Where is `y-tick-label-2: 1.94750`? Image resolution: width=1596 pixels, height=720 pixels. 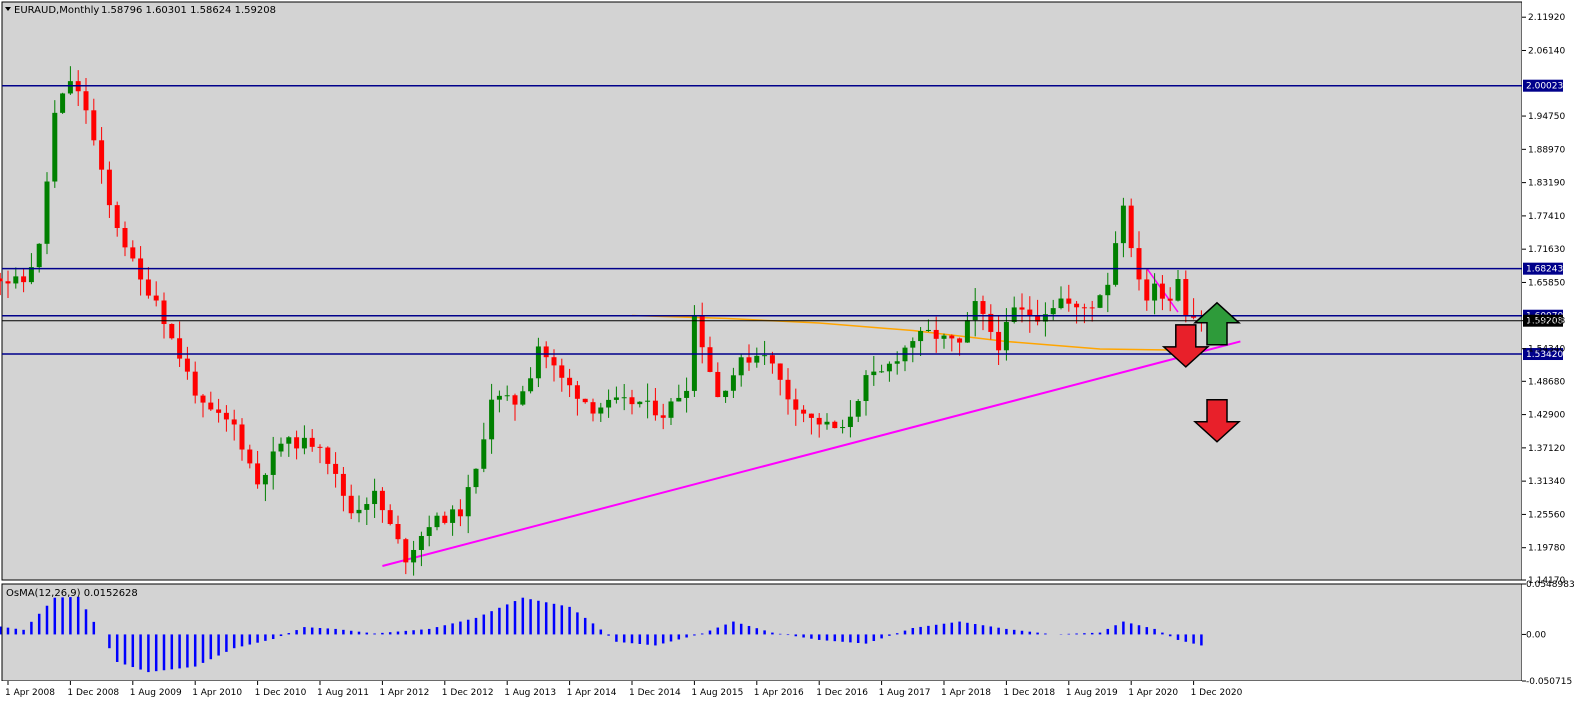
y-tick-label-2: 1.94750 is located at coordinates (1546, 117).